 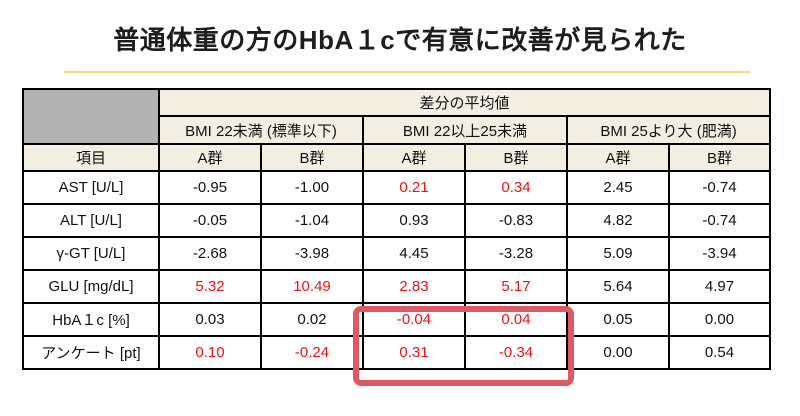 I want to click on value-cell: -0.24, so click(x=312, y=352).